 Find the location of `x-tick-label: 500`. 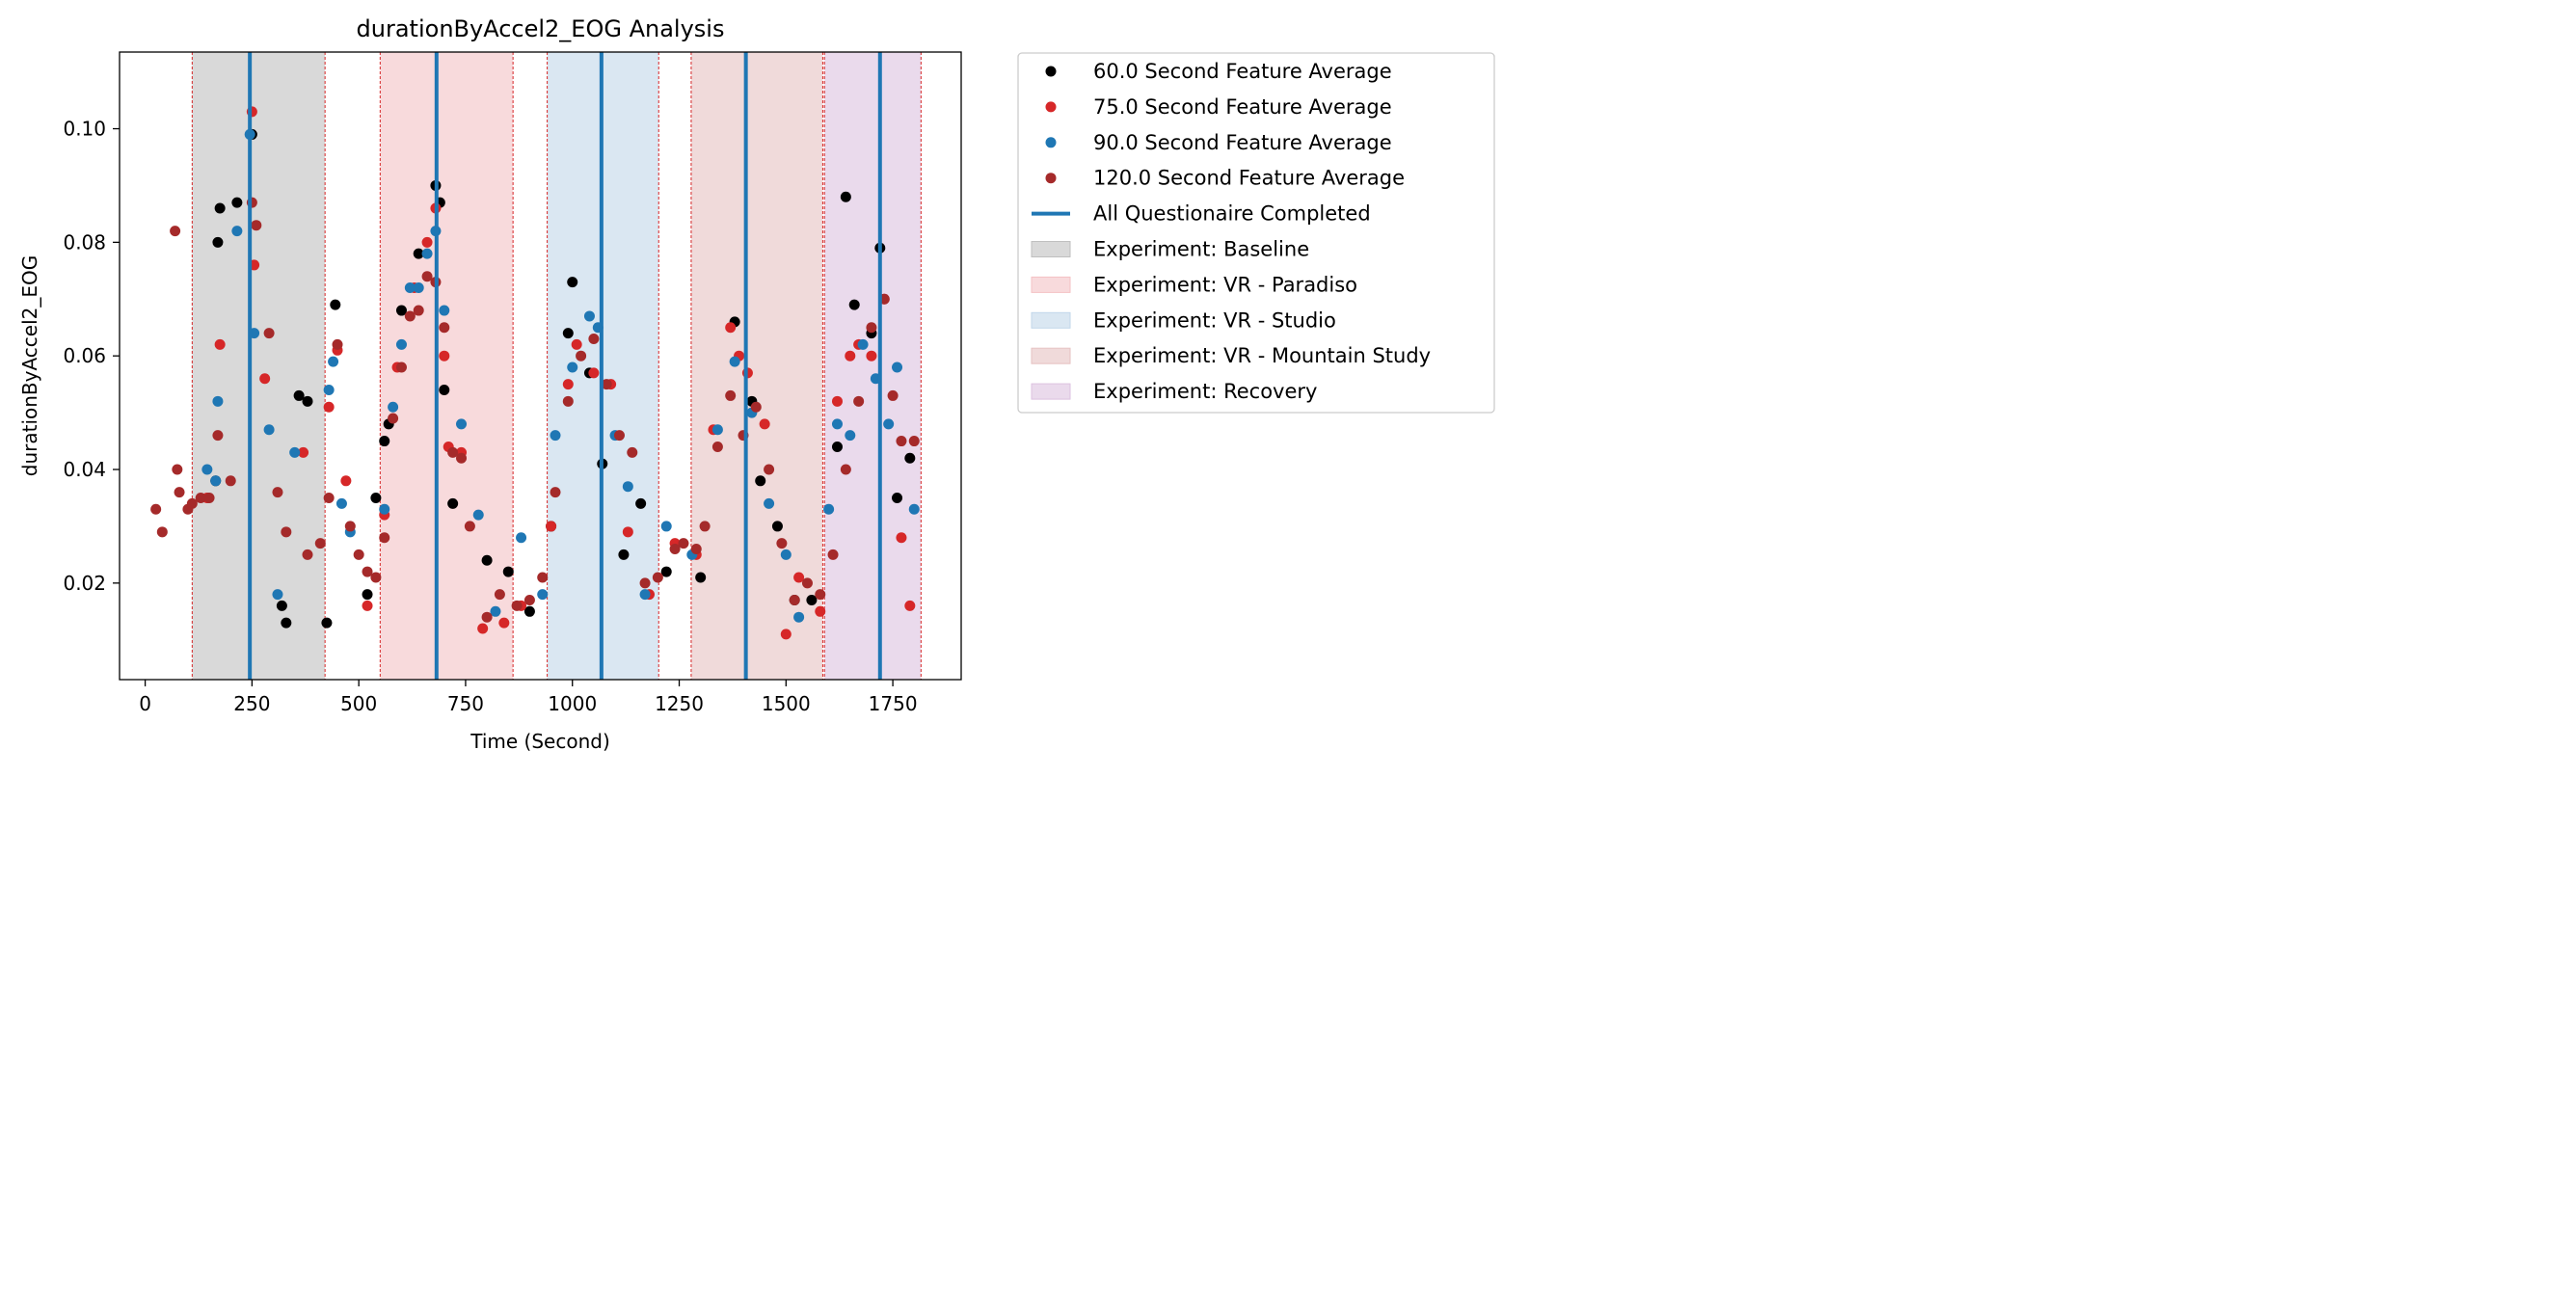

x-tick-label: 500 is located at coordinates (359, 703).